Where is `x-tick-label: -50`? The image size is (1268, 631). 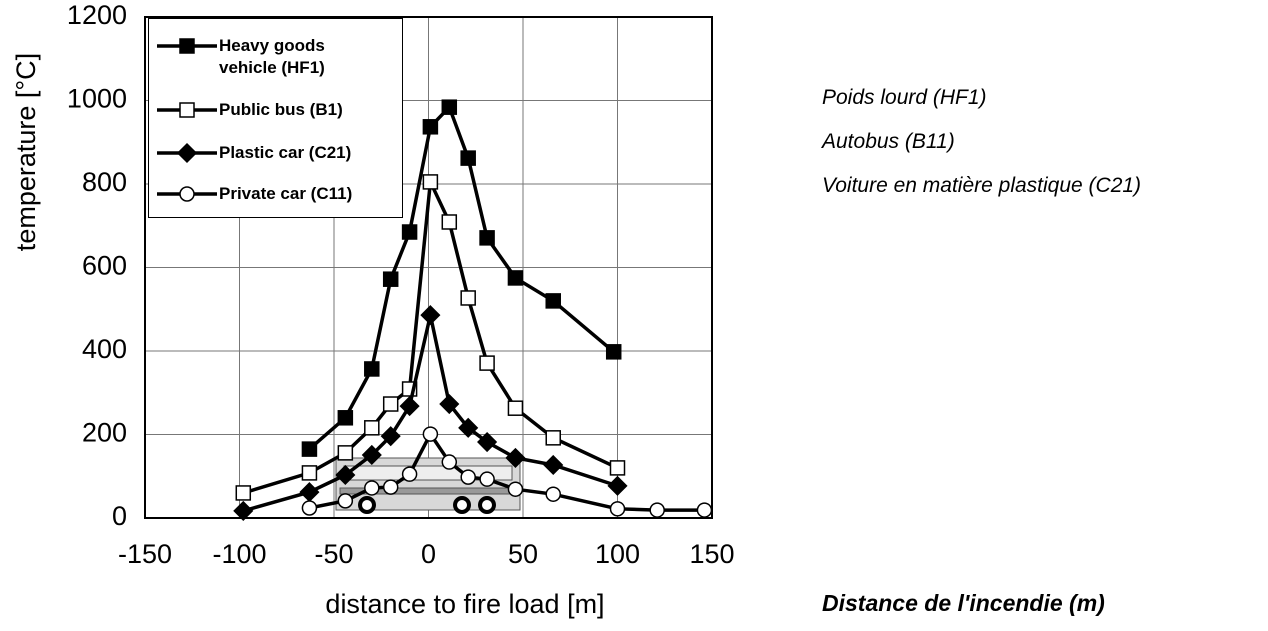
x-tick-label: -50 is located at coordinates (333, 554).